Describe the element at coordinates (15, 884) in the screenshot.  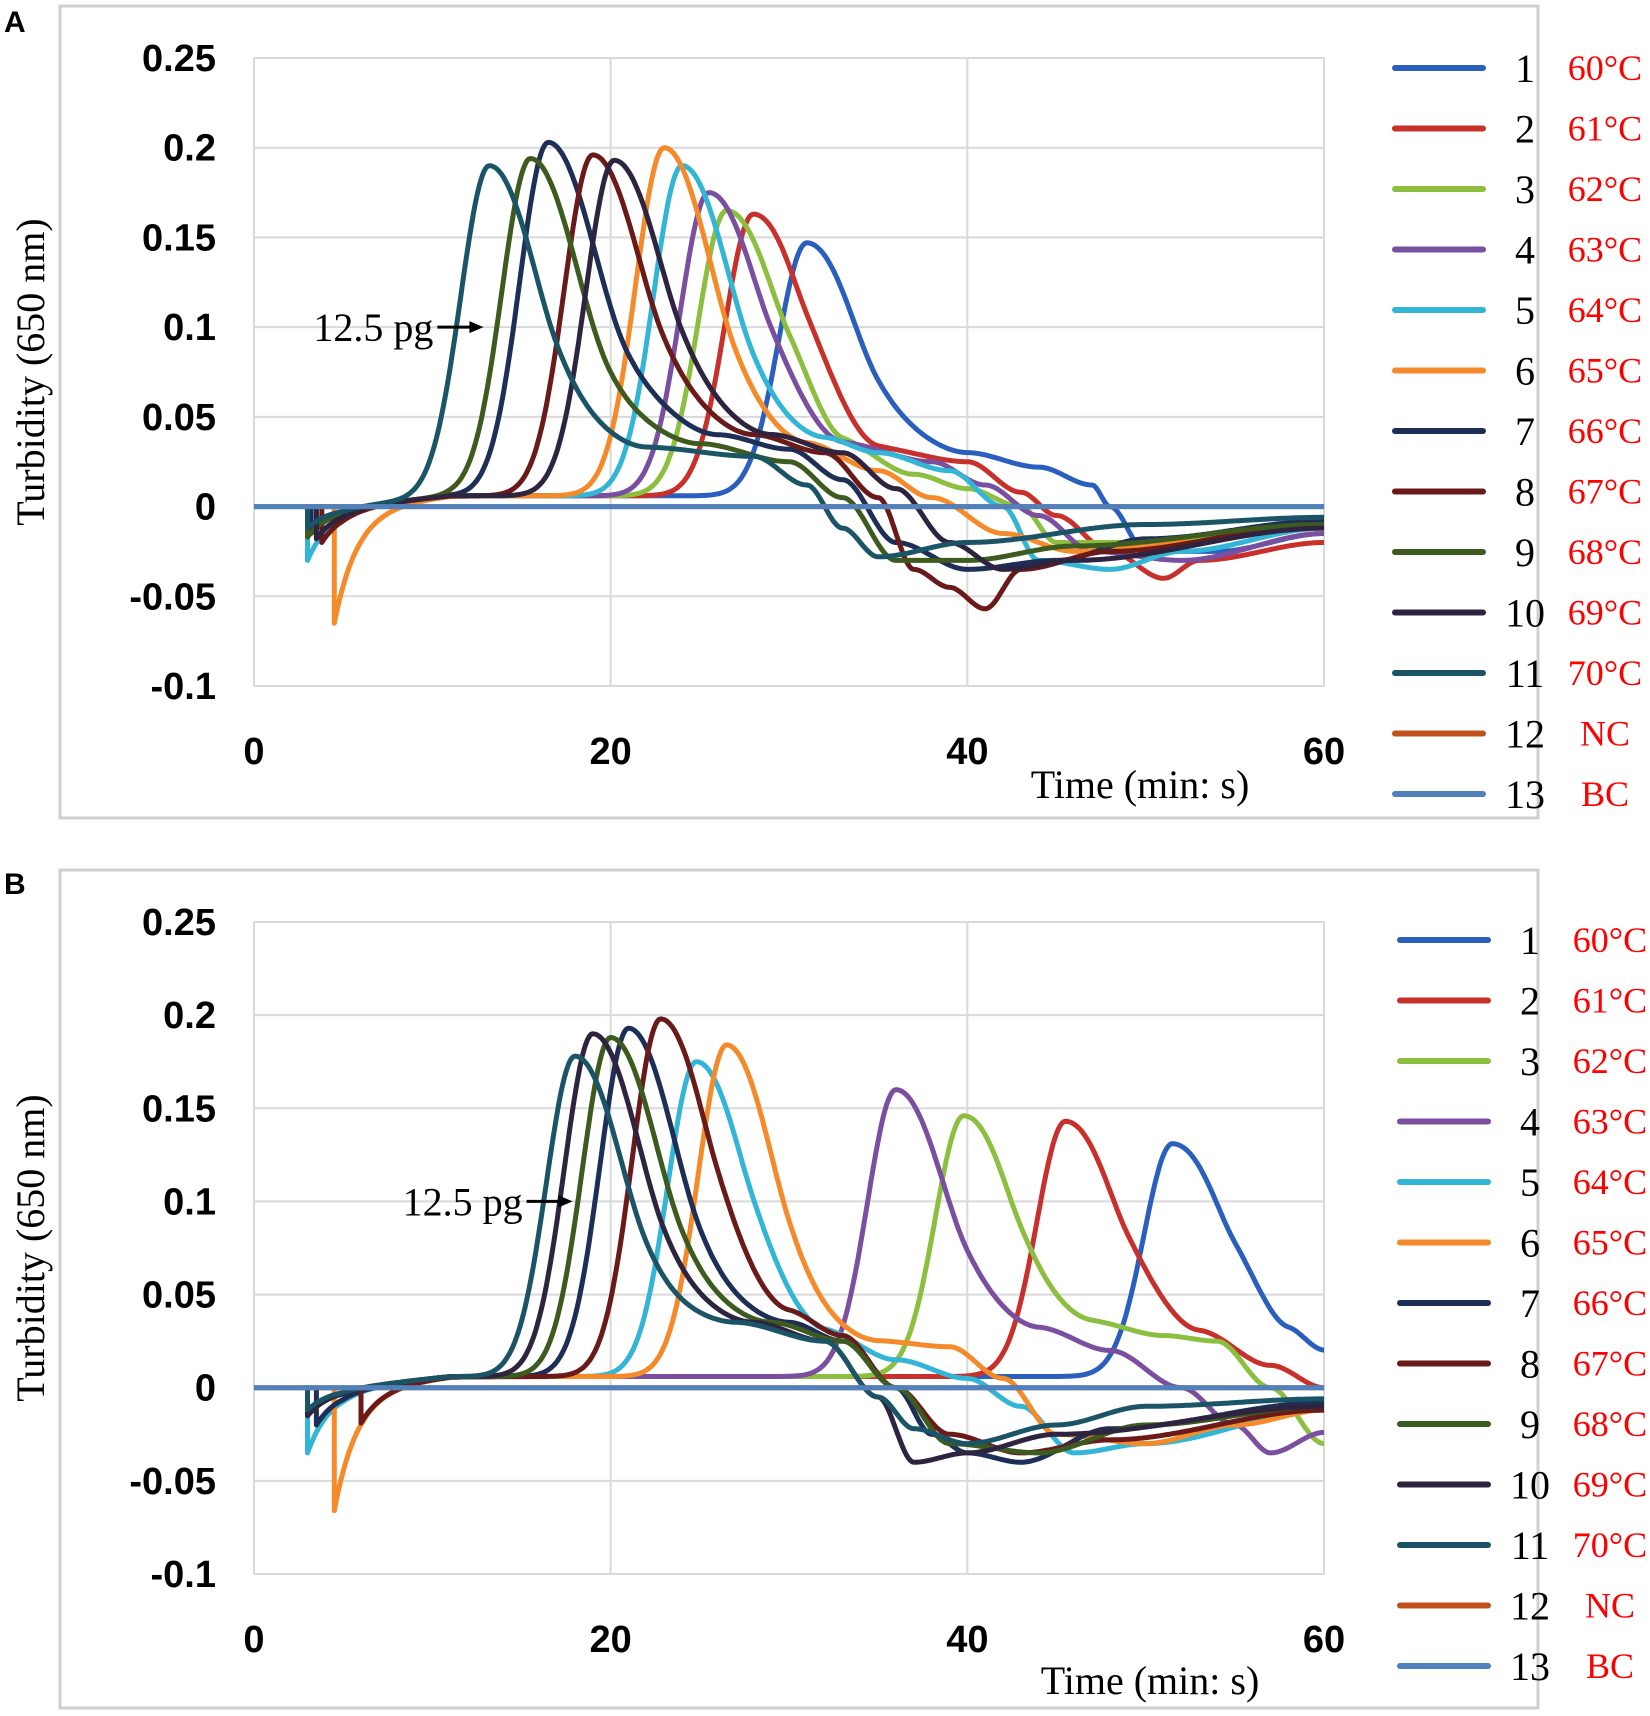
I see `panel-letter: B` at that location.